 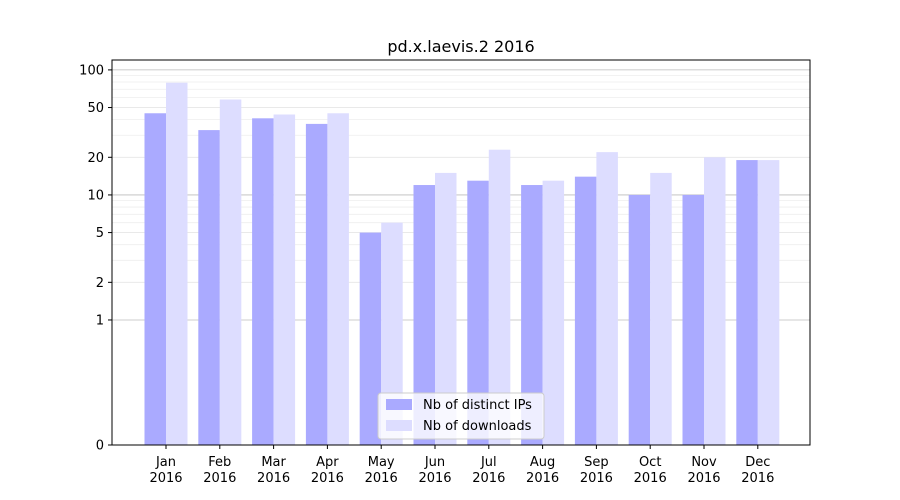 I want to click on legend: Nb of distinct IPs Nb of downloads, so click(x=461, y=416).